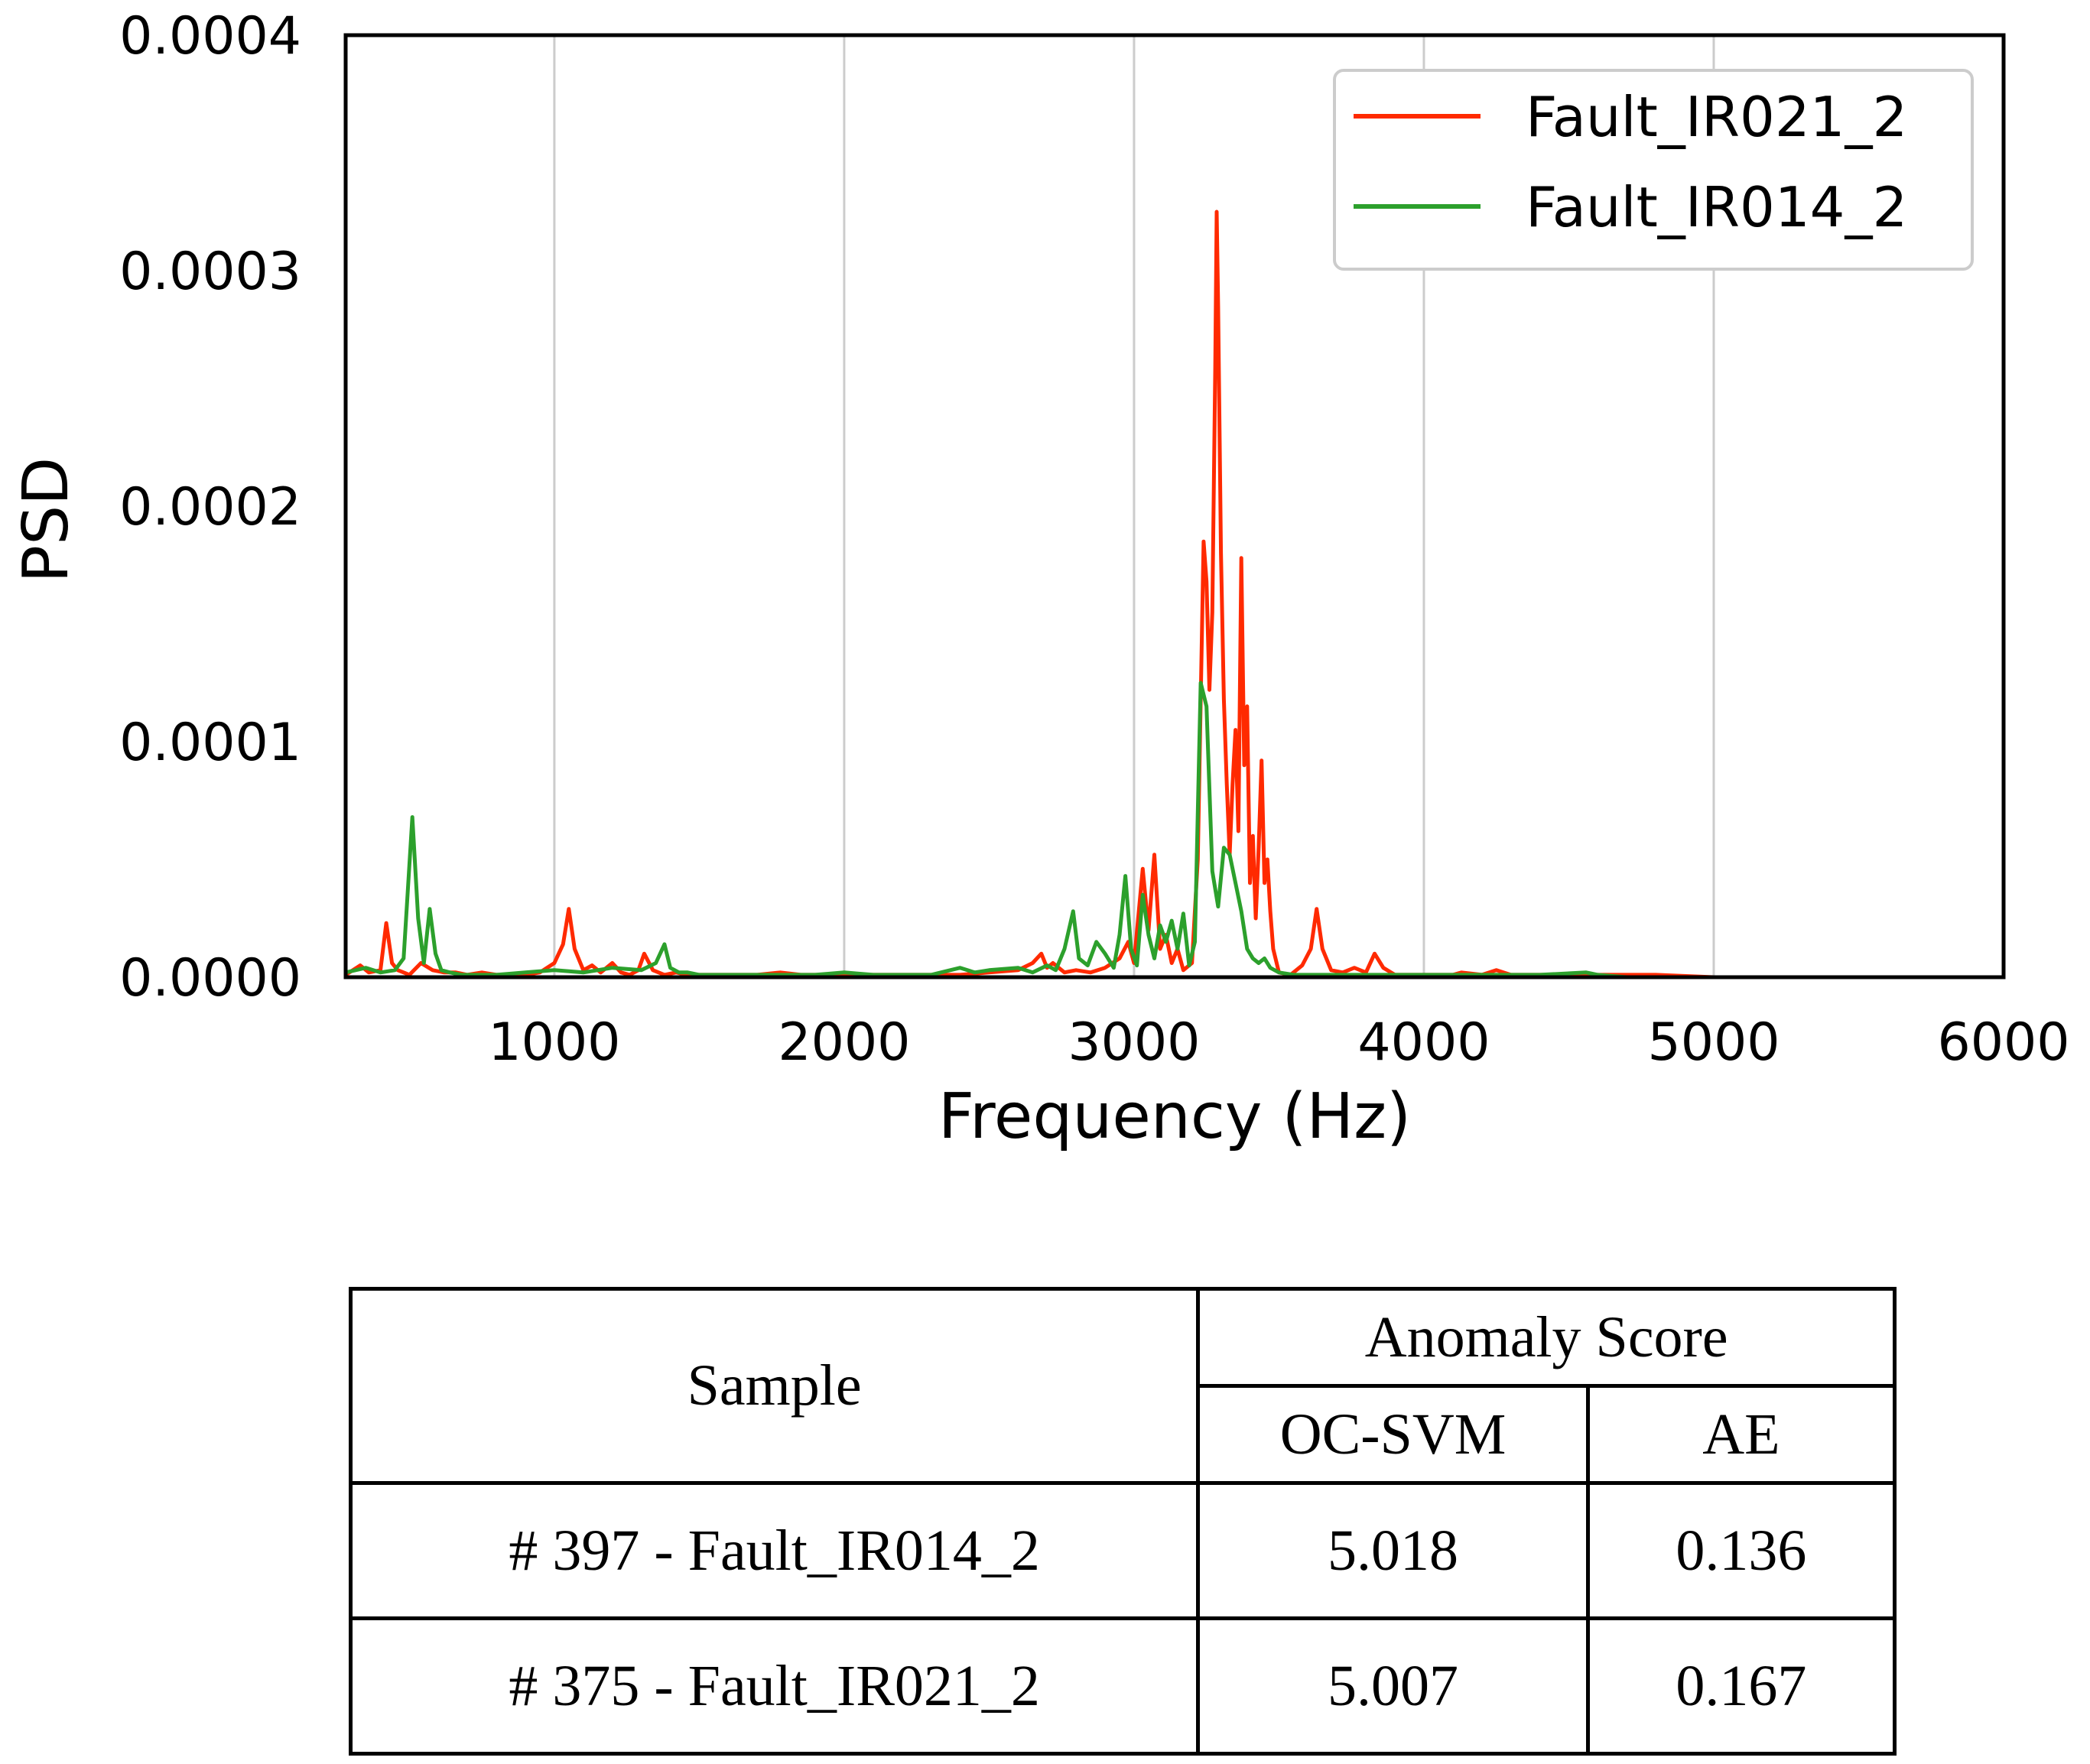  I want to click on x-tick-label: 3000, so click(1134, 1042).